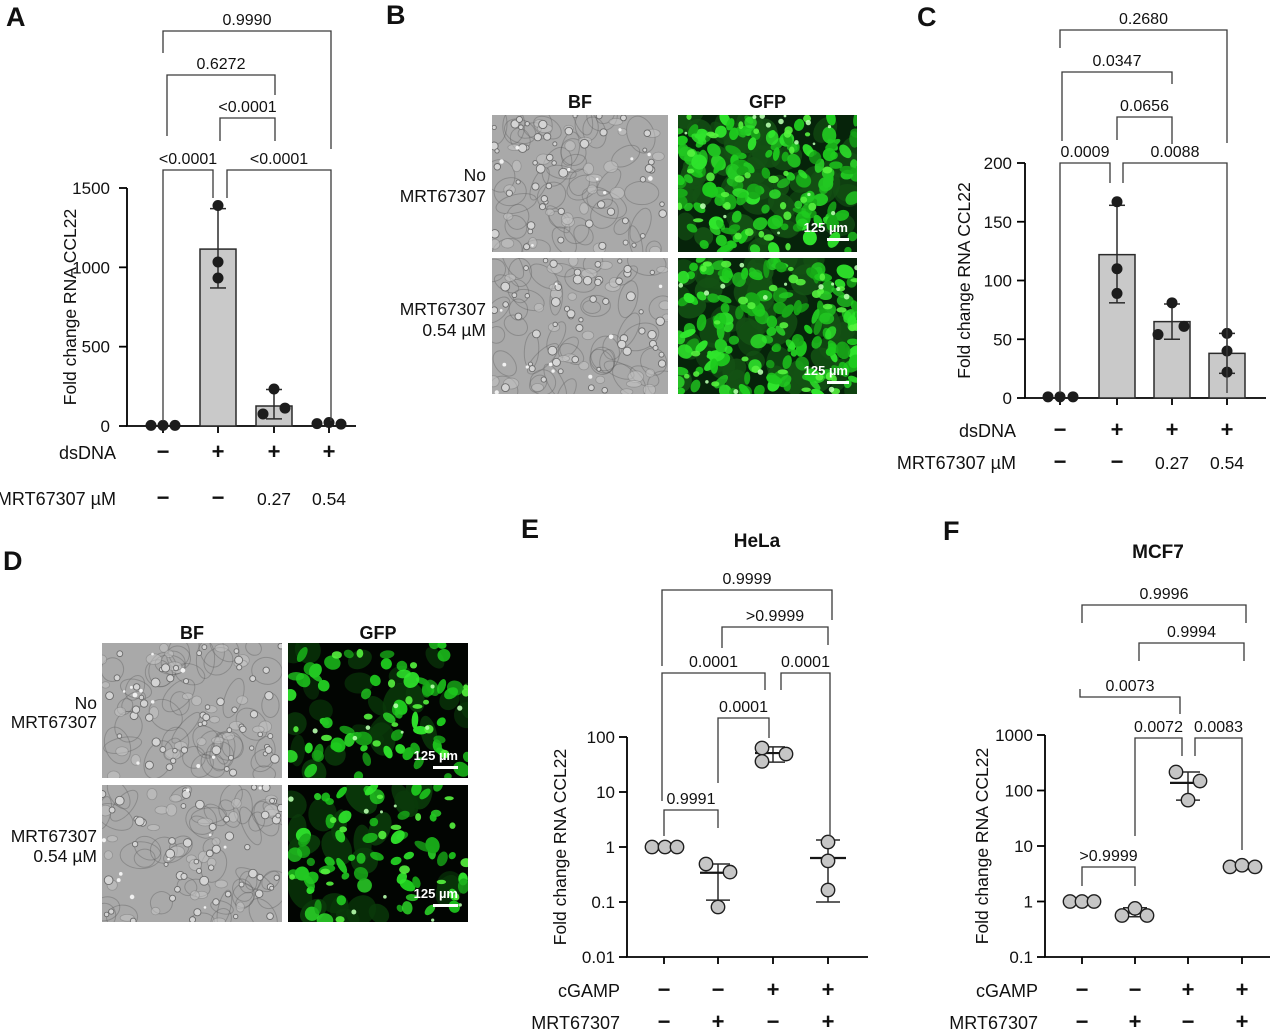 The height and width of the screenshot is (1032, 1280). What do you see at coordinates (1218, 727) in the screenshot?
I see `p-value: 0.0083` at bounding box center [1218, 727].